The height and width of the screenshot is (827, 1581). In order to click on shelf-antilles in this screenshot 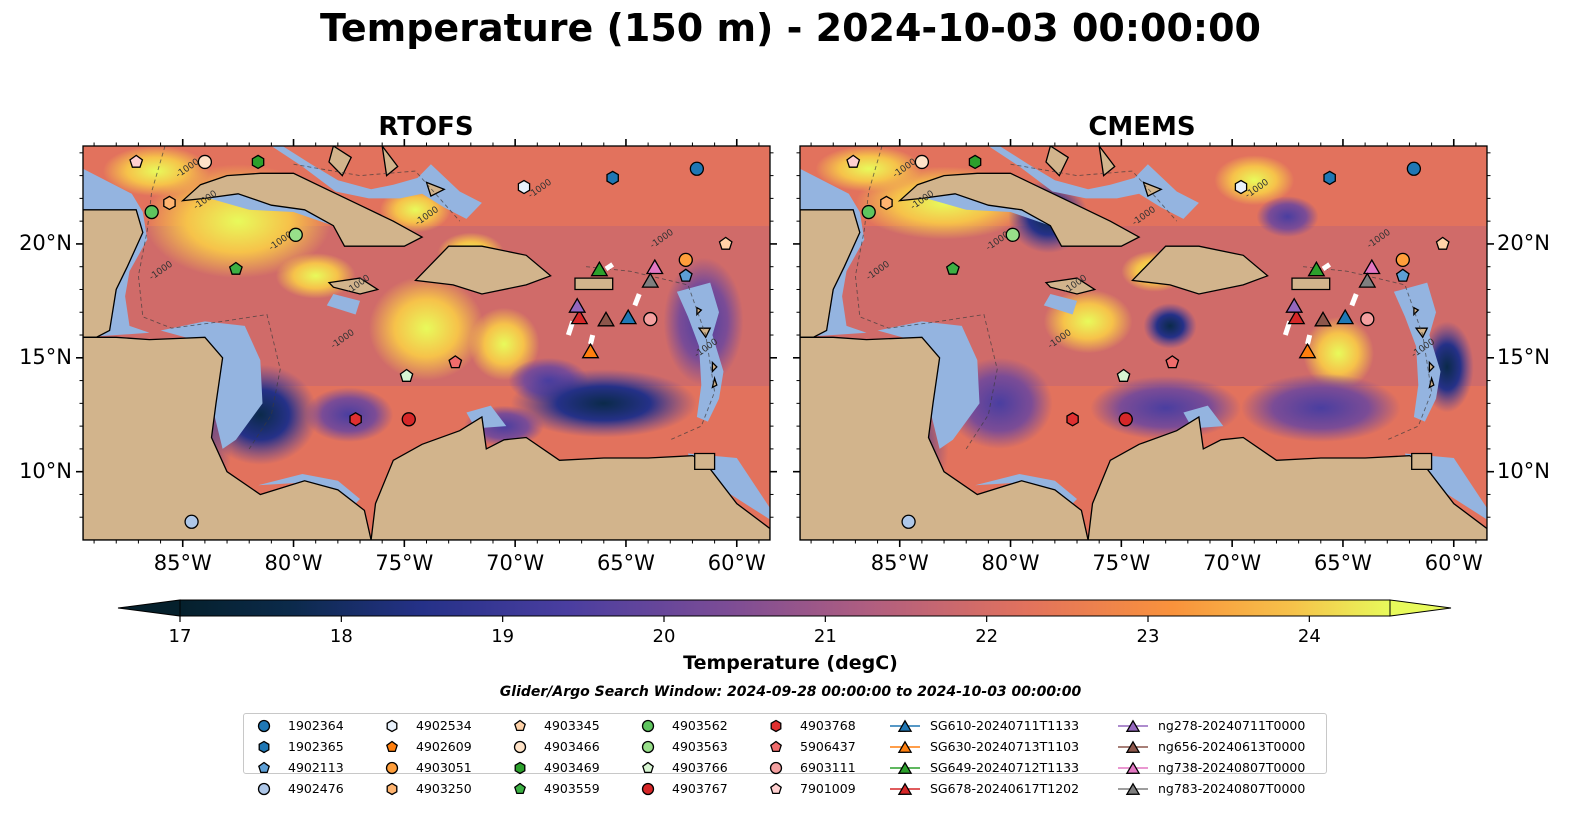, I will do `click(700, 352)`.